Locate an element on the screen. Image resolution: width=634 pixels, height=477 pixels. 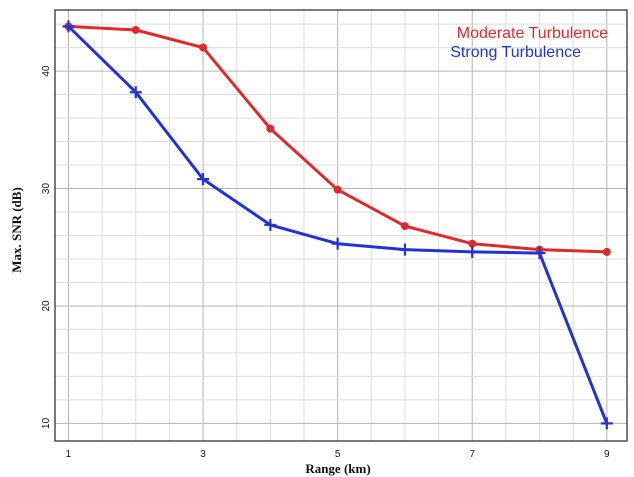
x-tick-label: 1 is located at coordinates (69, 454).